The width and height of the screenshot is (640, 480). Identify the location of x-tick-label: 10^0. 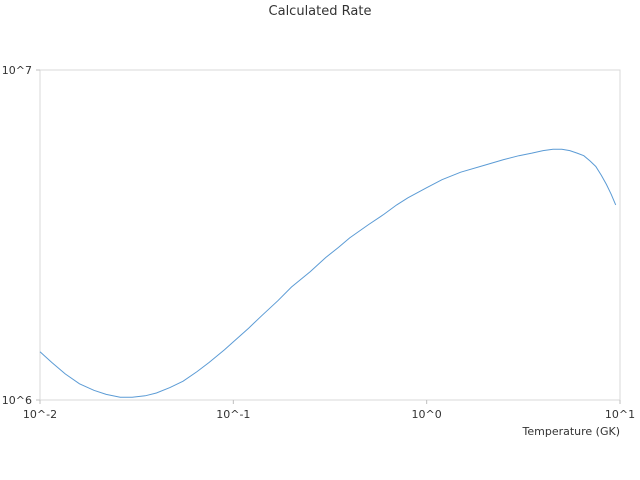
(427, 414).